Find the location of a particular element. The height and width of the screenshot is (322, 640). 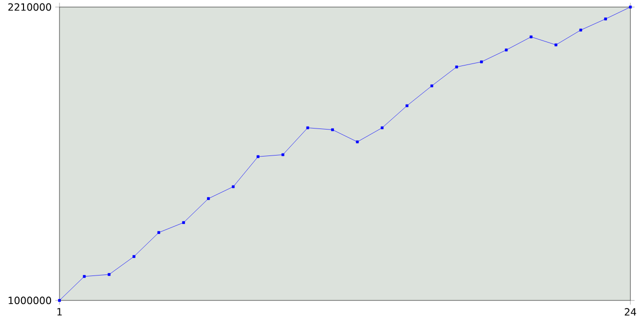

x-tick-label: 1 is located at coordinates (59, 312).